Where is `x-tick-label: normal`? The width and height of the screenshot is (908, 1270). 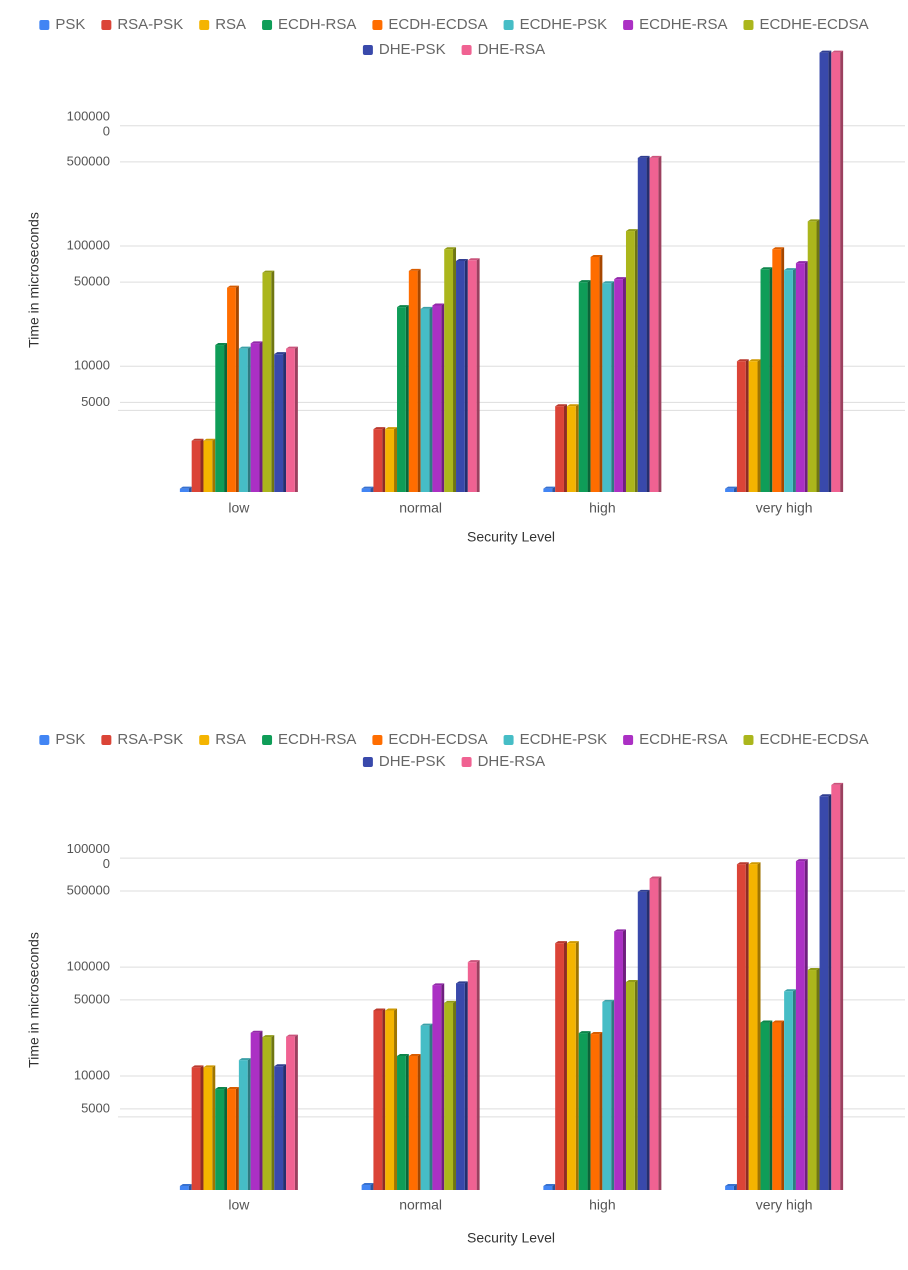
x-tick-label: normal is located at coordinates (420, 1205).